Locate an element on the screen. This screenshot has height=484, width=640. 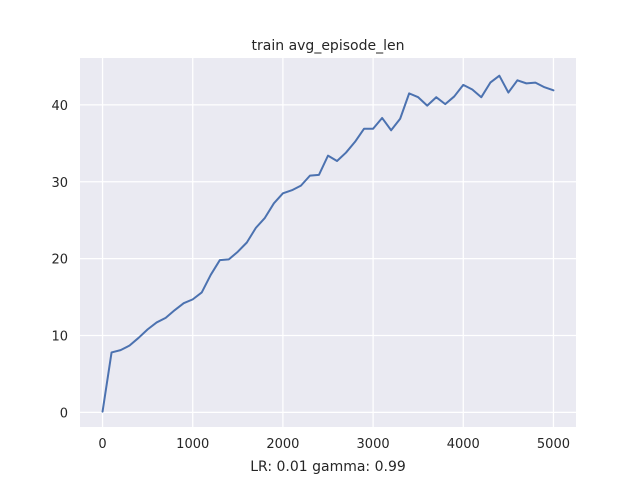
y-tick-label: 20 is located at coordinates (59, 260).